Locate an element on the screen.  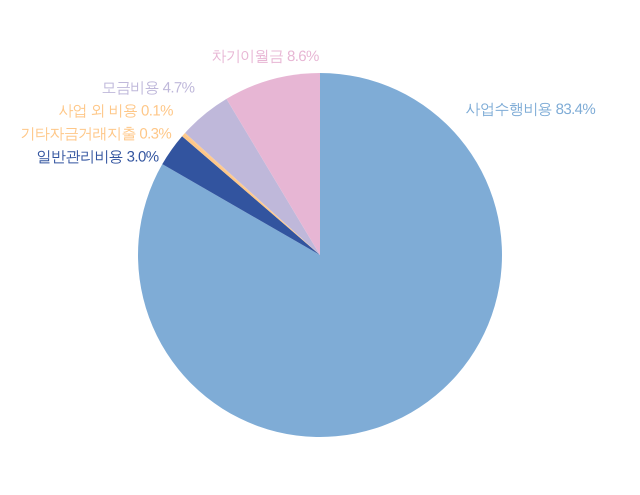
slice-label: 차기이월금 8.6% is located at coordinates (265, 56).